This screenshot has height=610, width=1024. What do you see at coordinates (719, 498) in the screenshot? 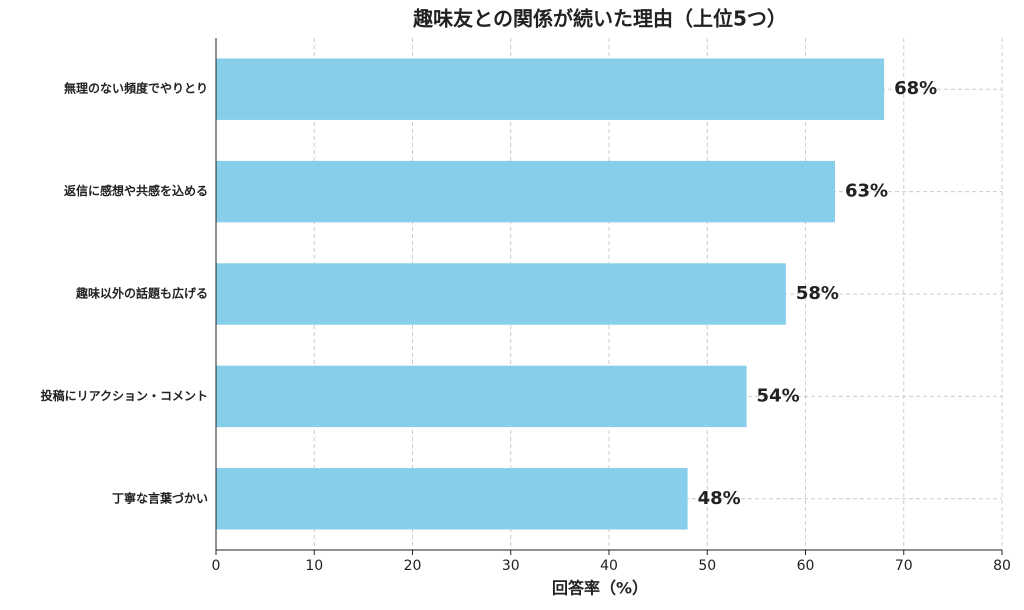
I see `value-label: 48%` at bounding box center [719, 498].